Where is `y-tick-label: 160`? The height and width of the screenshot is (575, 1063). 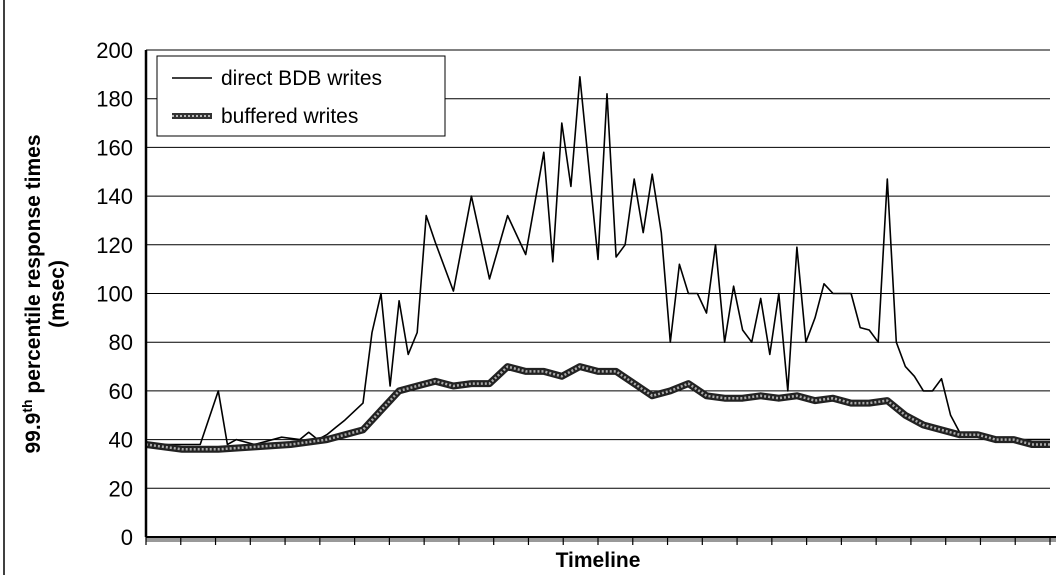
y-tick-label: 160 is located at coordinates (114, 147).